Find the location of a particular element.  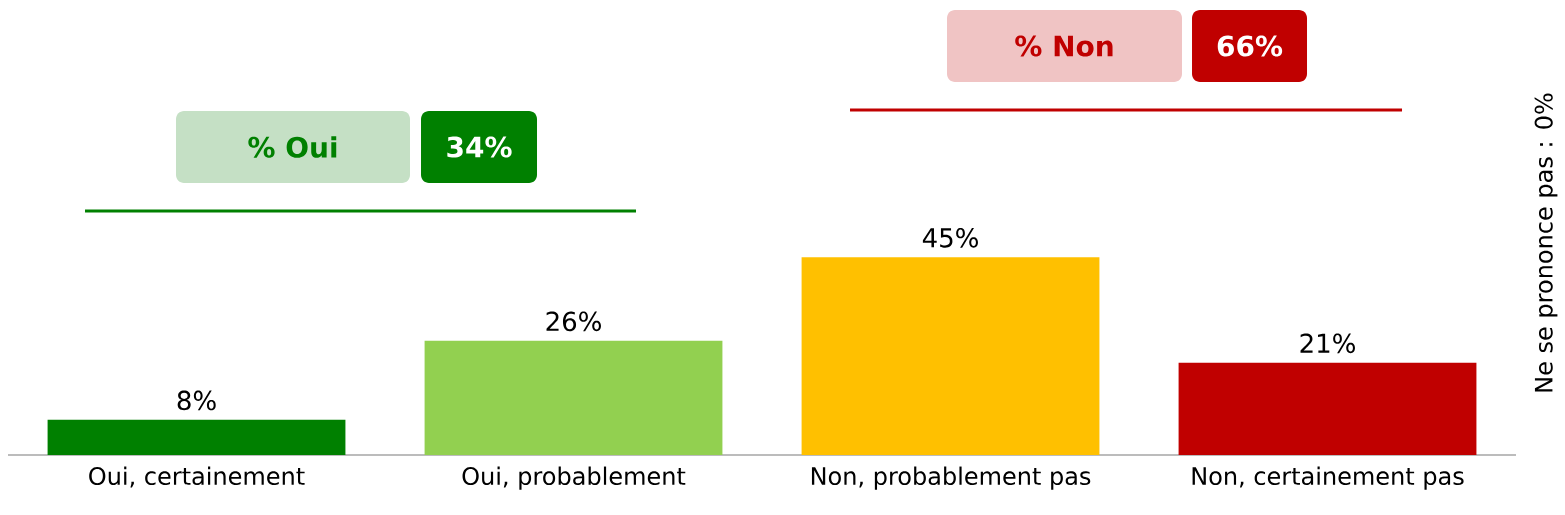

text: % Oui is located at coordinates (292, 147).